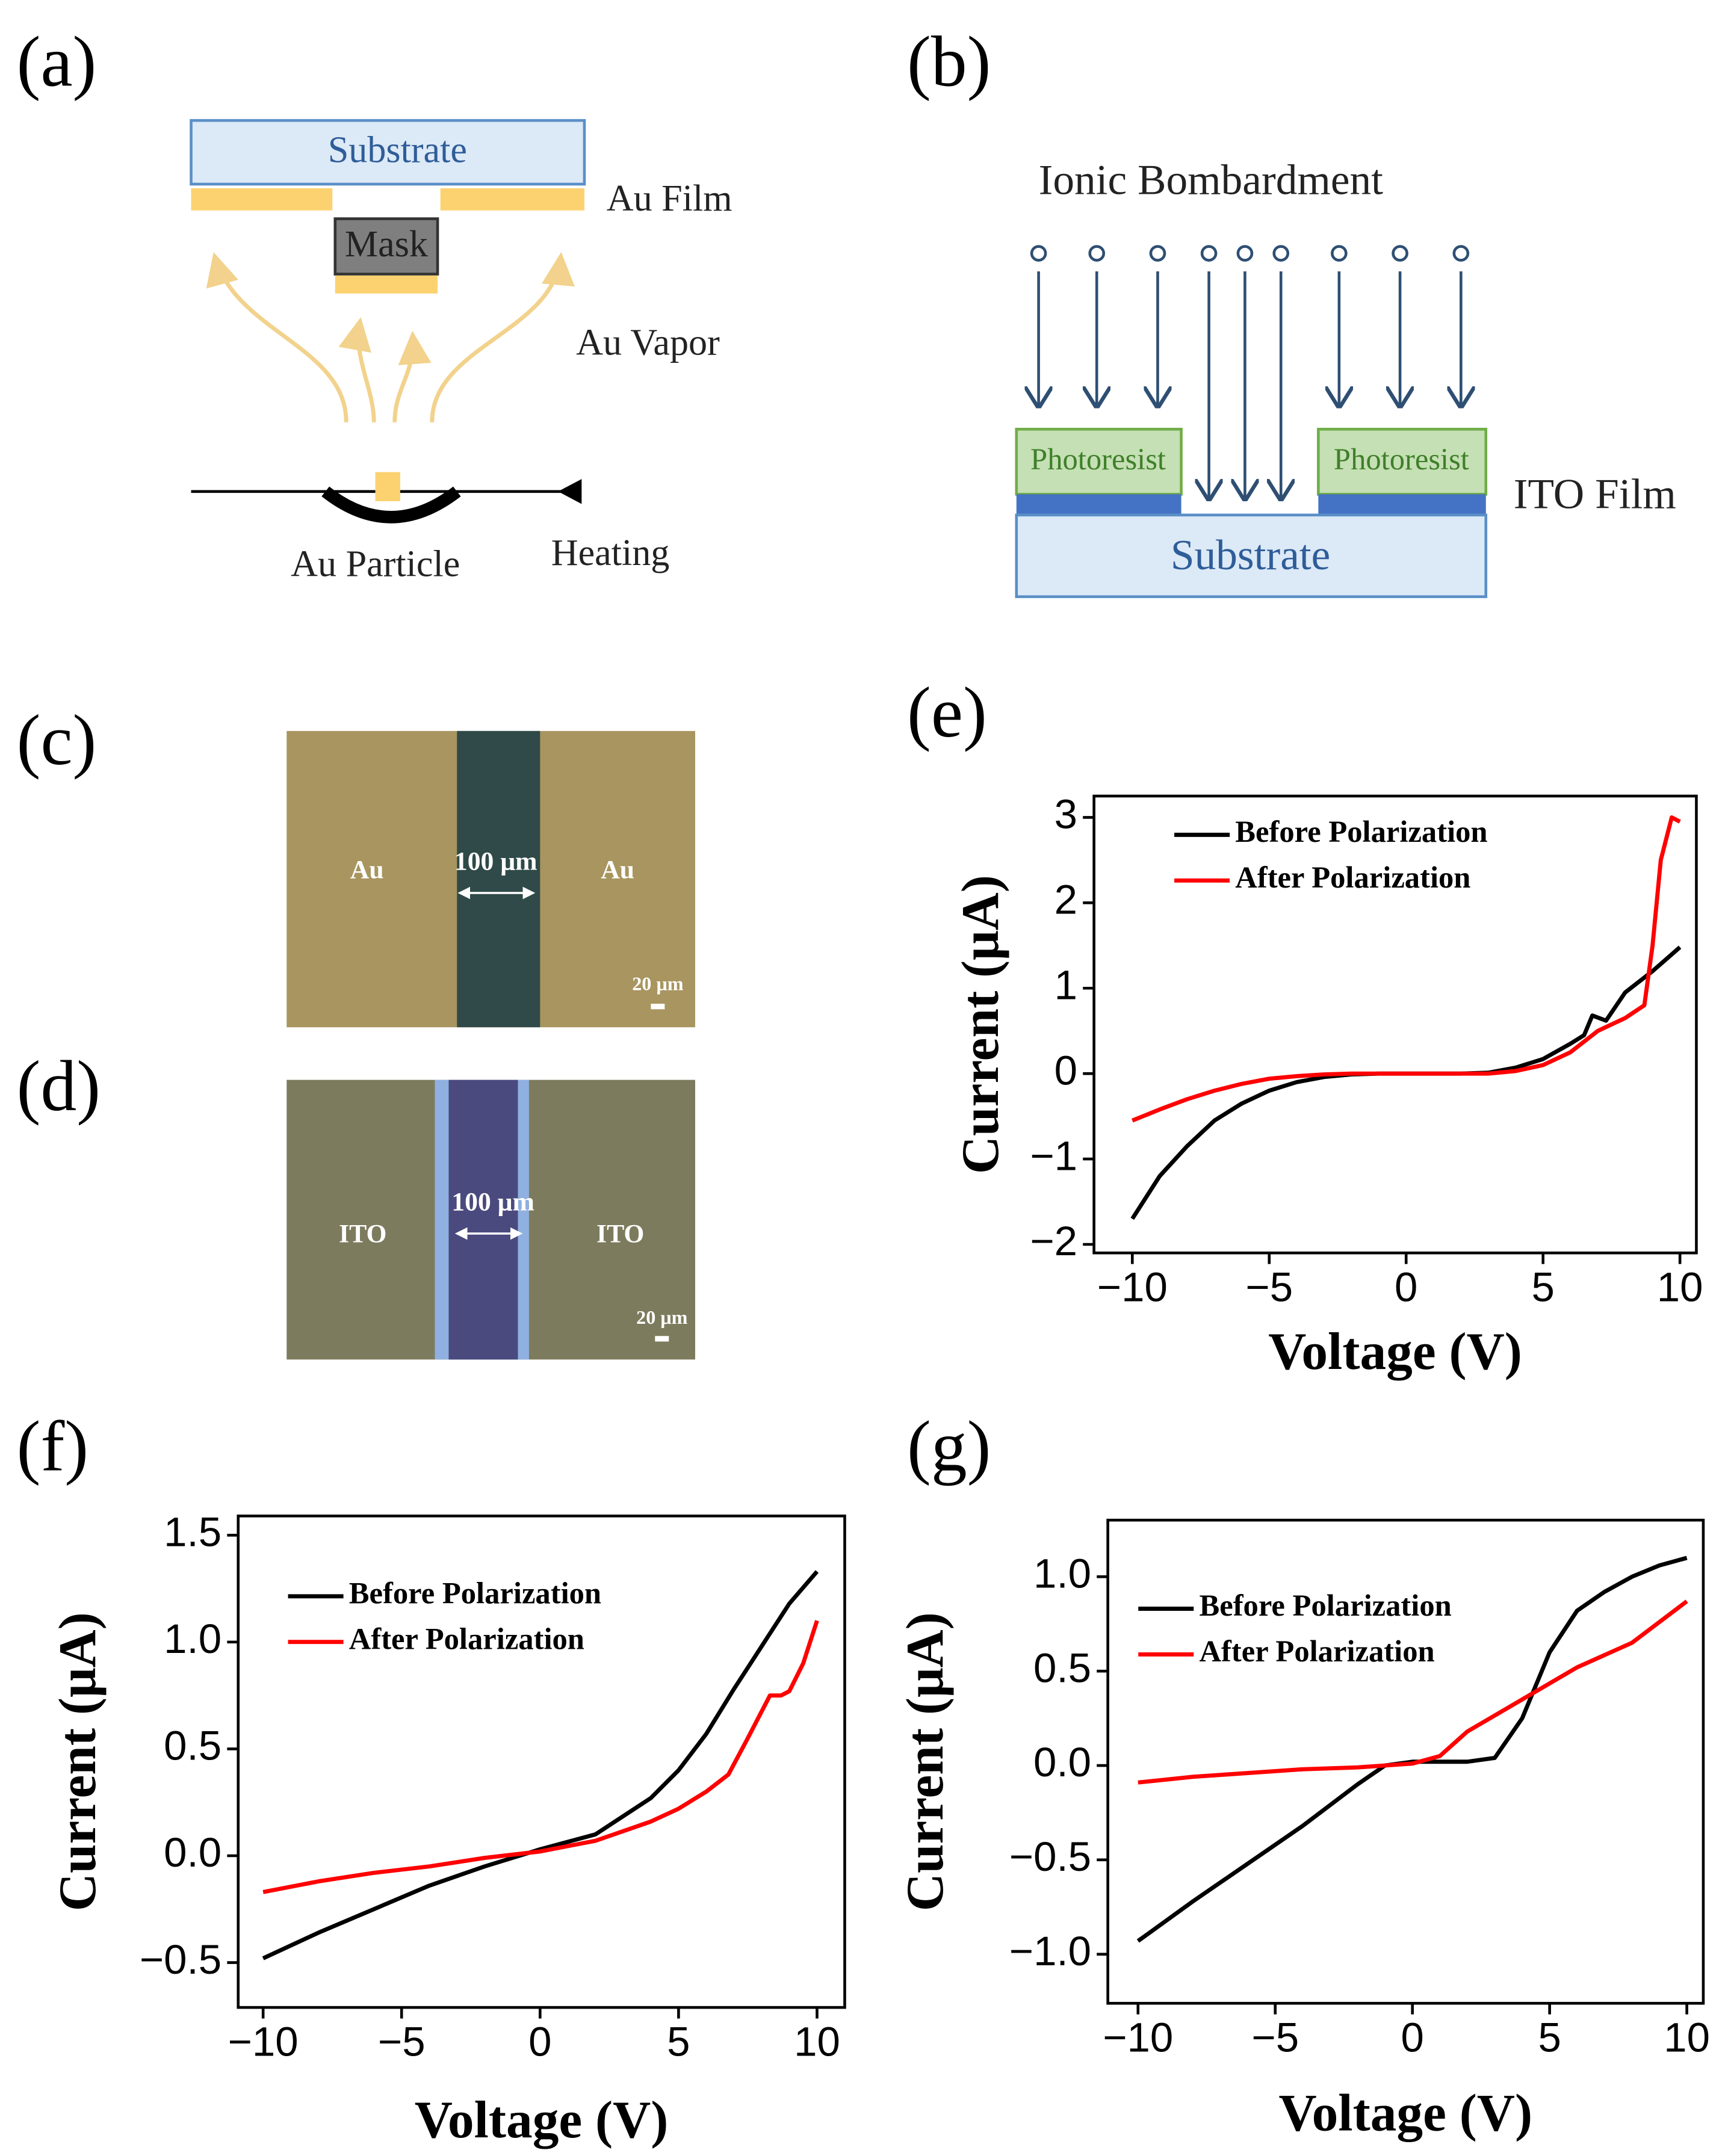 The image size is (1731, 2156). I want to click on y-tick-label: 1.0, so click(1062, 1574).